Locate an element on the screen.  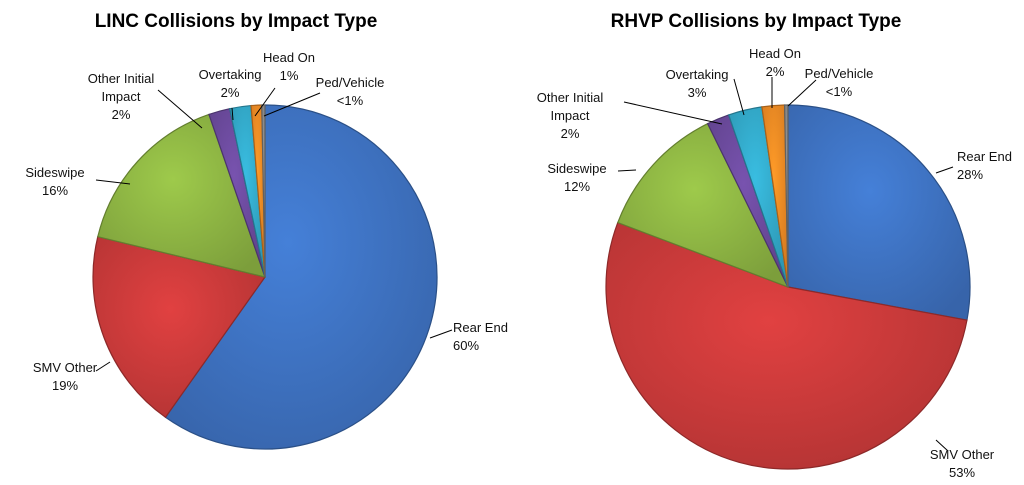
slice-label-sideswipe: Sideswipe 12% is located at coordinates (576, 177).